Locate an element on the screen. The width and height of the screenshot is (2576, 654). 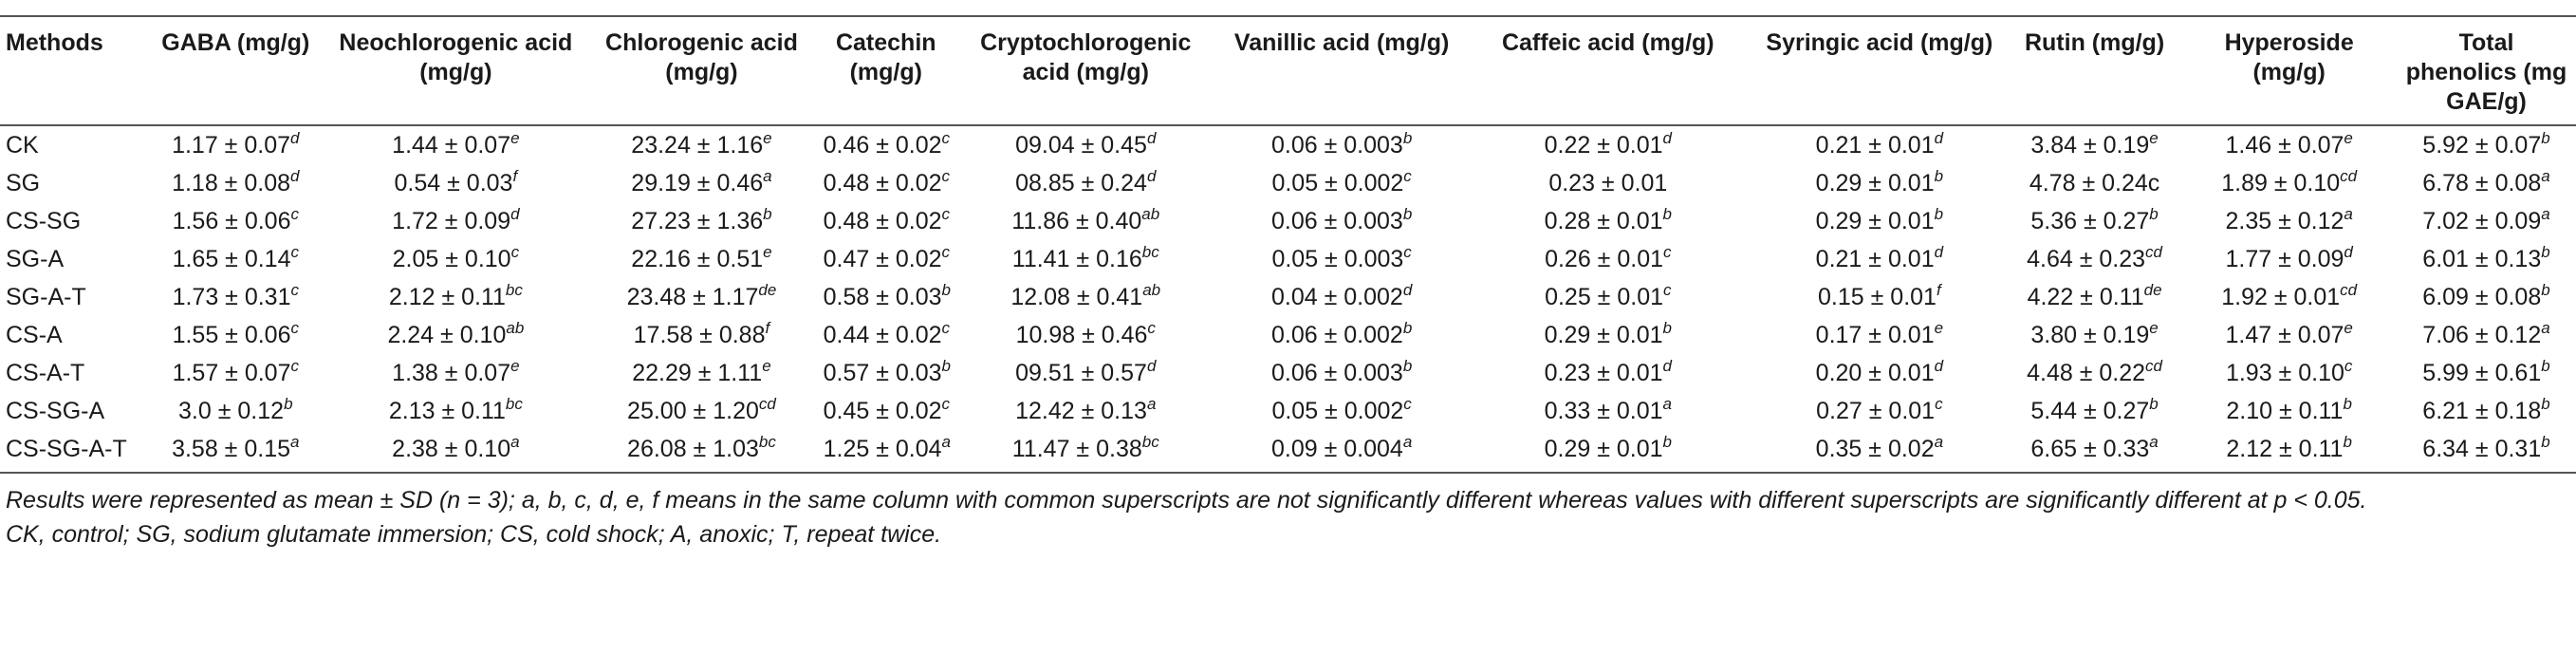
value-text: 1.18 ± 0.08 is located at coordinates (231, 182).